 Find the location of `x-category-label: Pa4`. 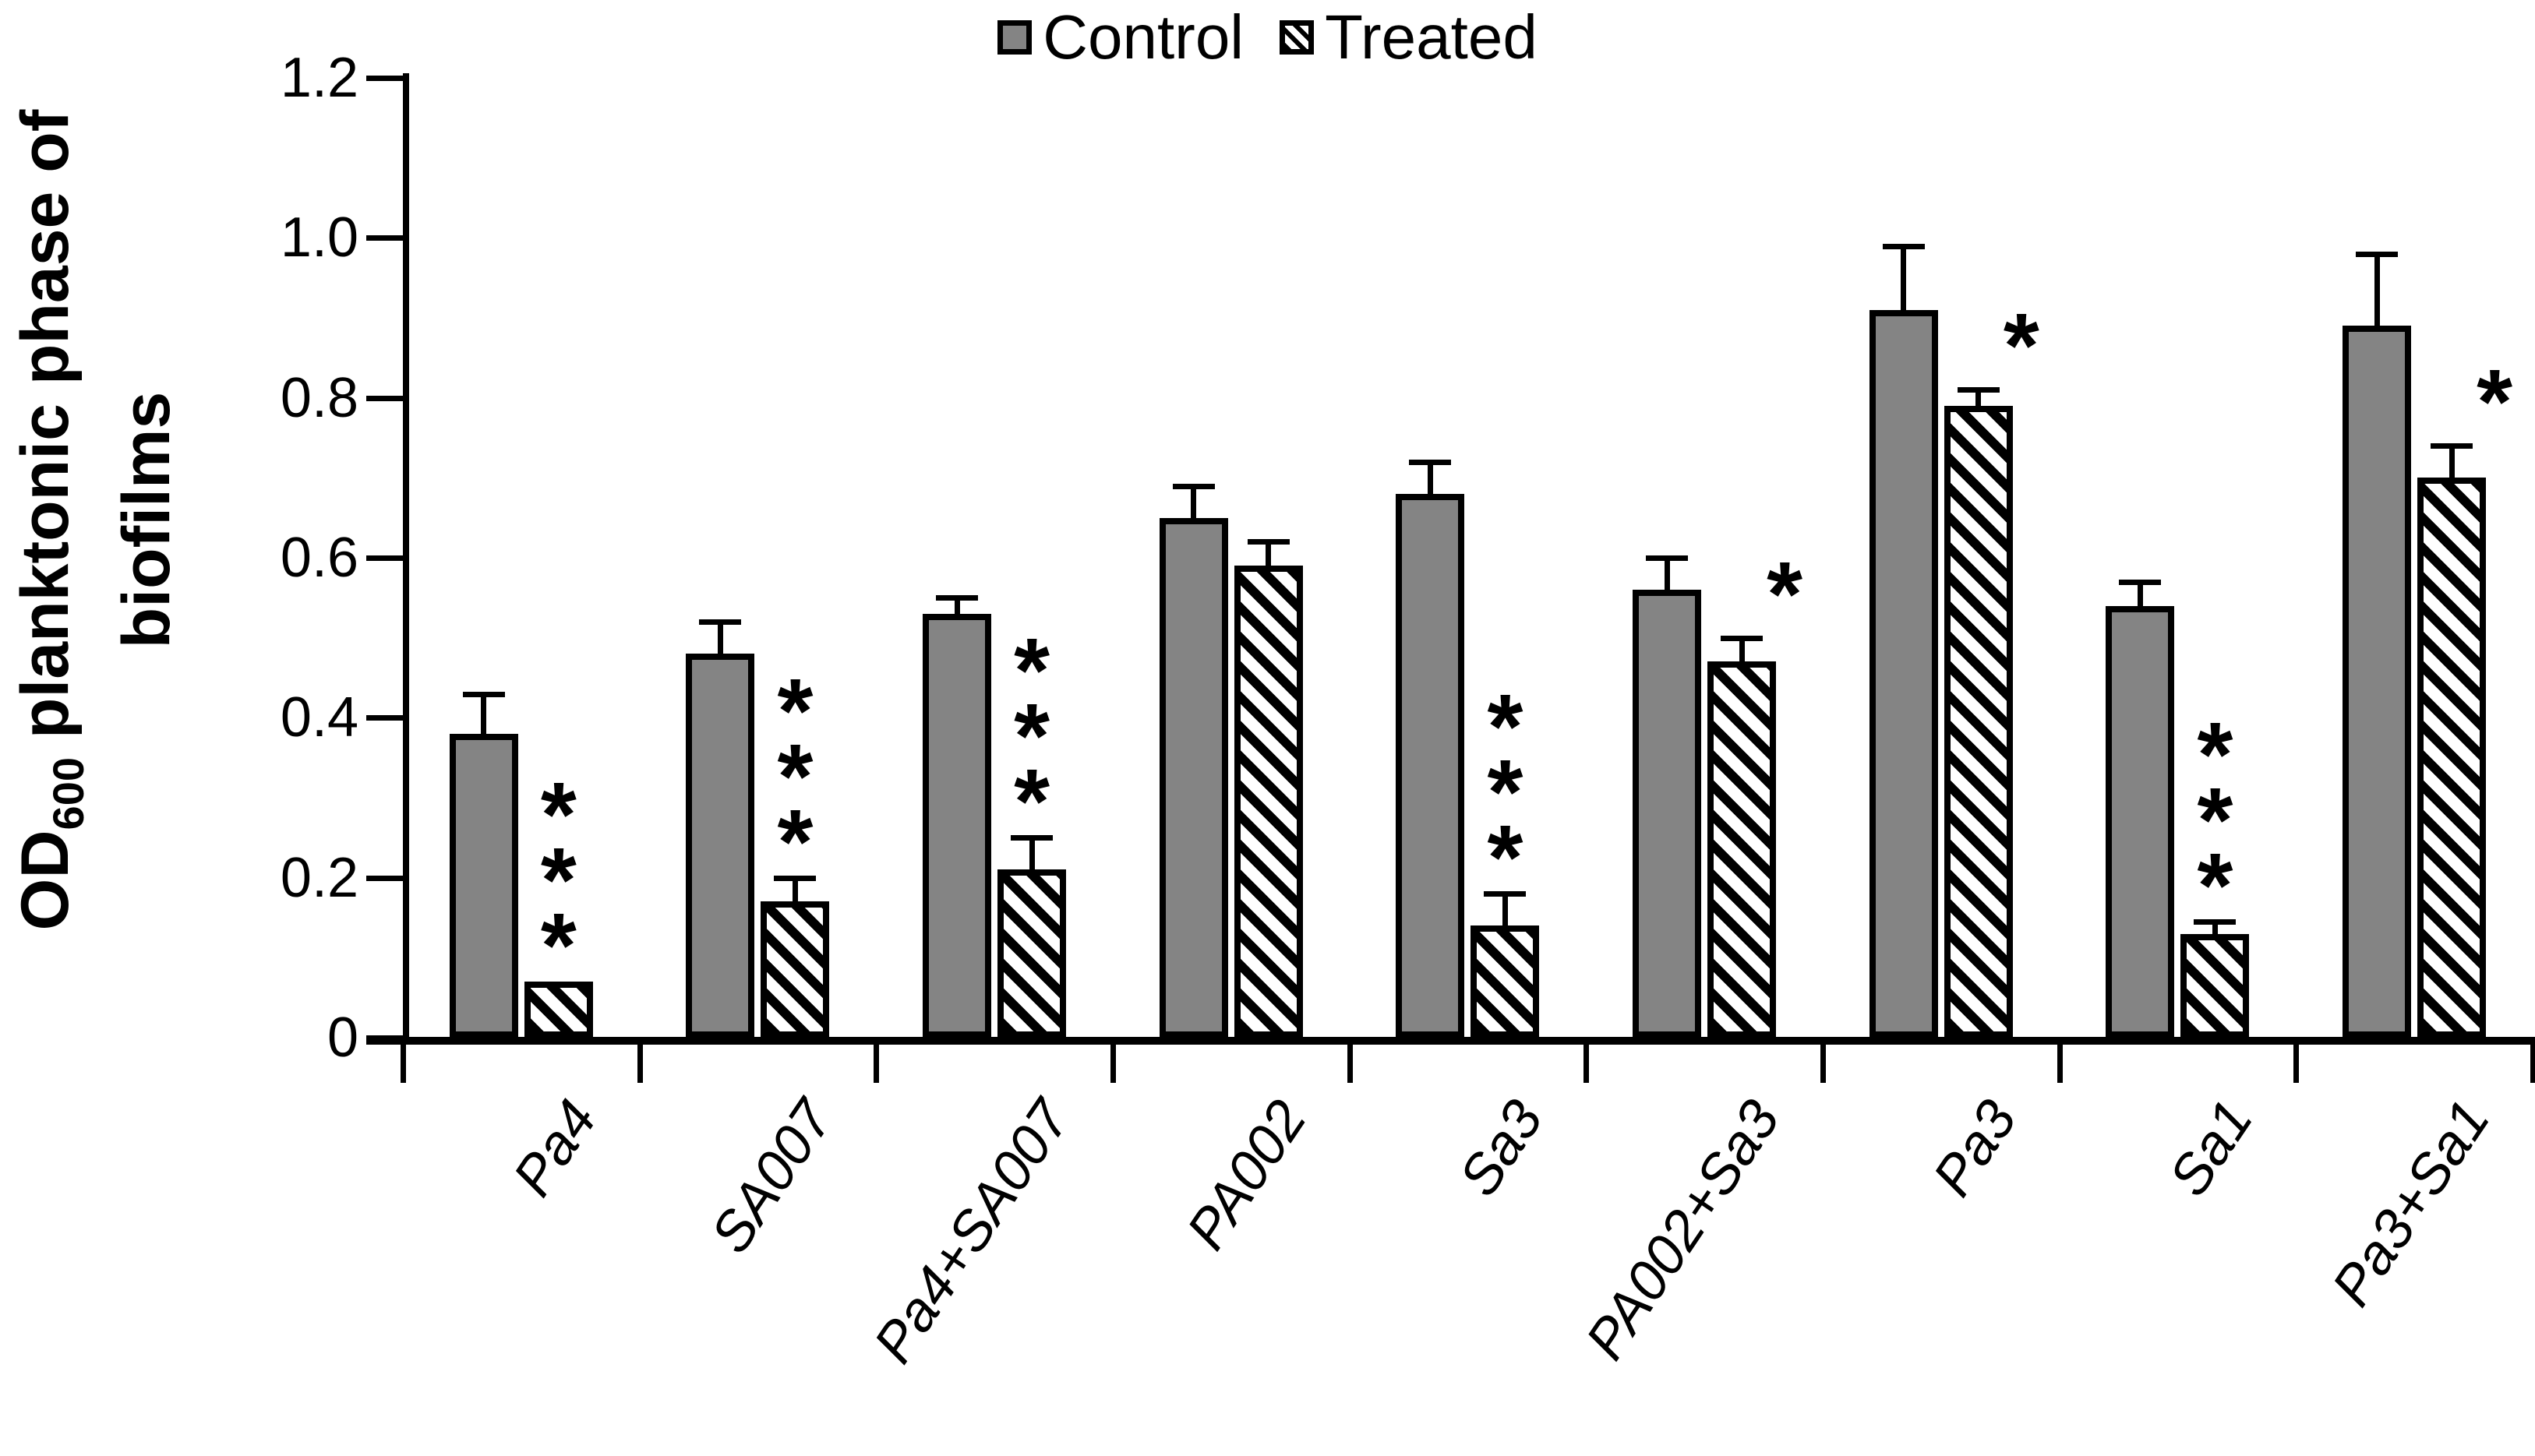

x-category-label: Pa4 is located at coordinates (555, 1148).